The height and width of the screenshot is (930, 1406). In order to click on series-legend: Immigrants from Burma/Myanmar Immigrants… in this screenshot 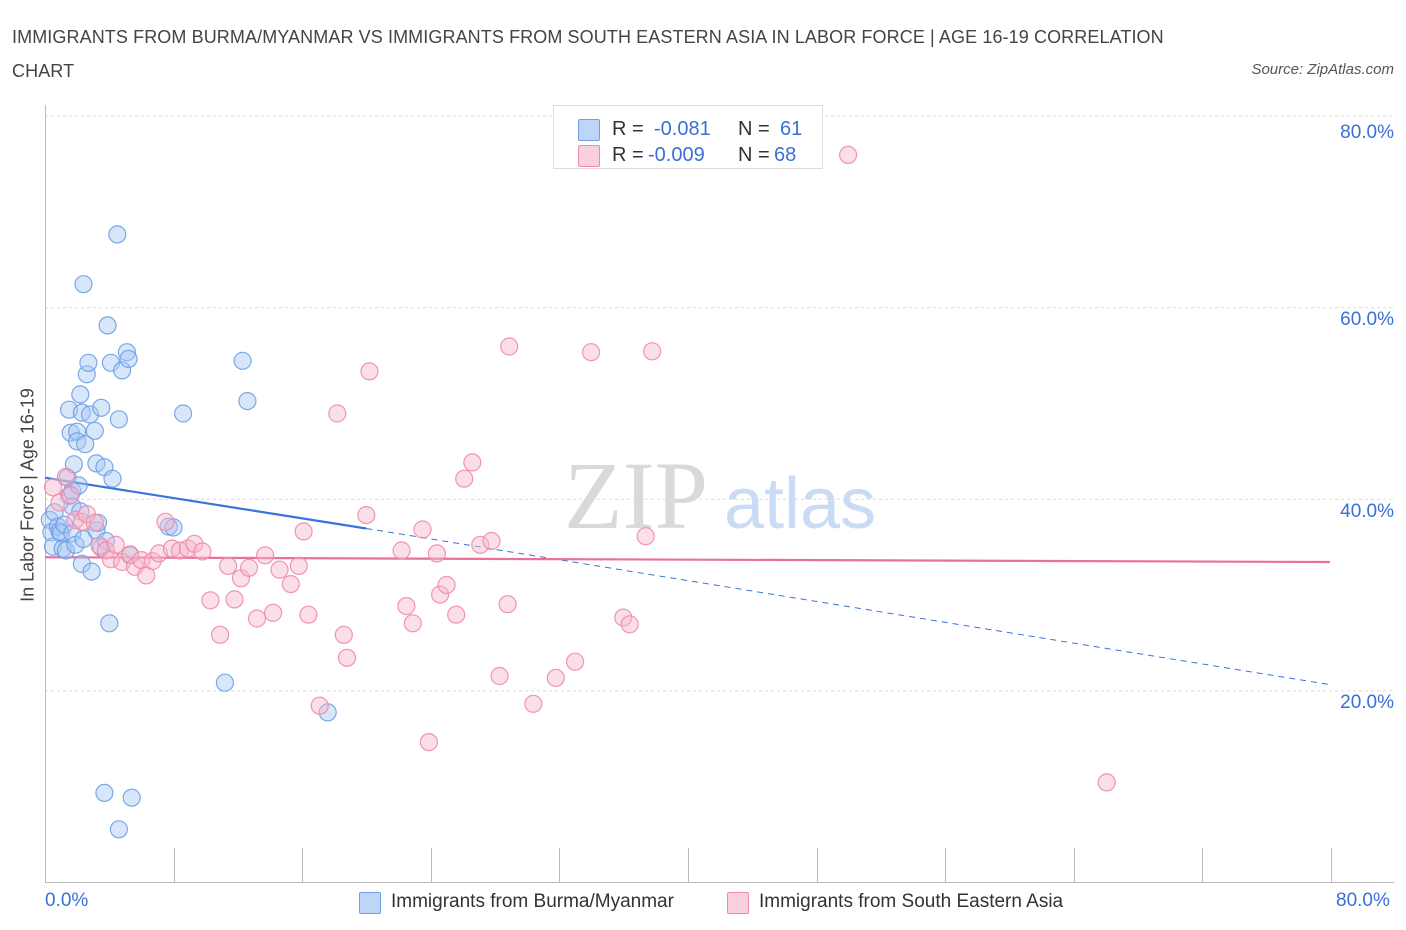, I will do `click(703, 903)`.